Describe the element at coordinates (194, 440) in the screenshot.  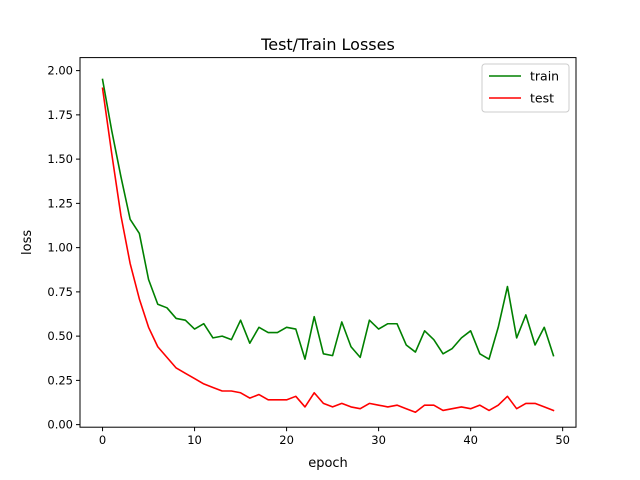
I see `x-tick-label: 10` at that location.